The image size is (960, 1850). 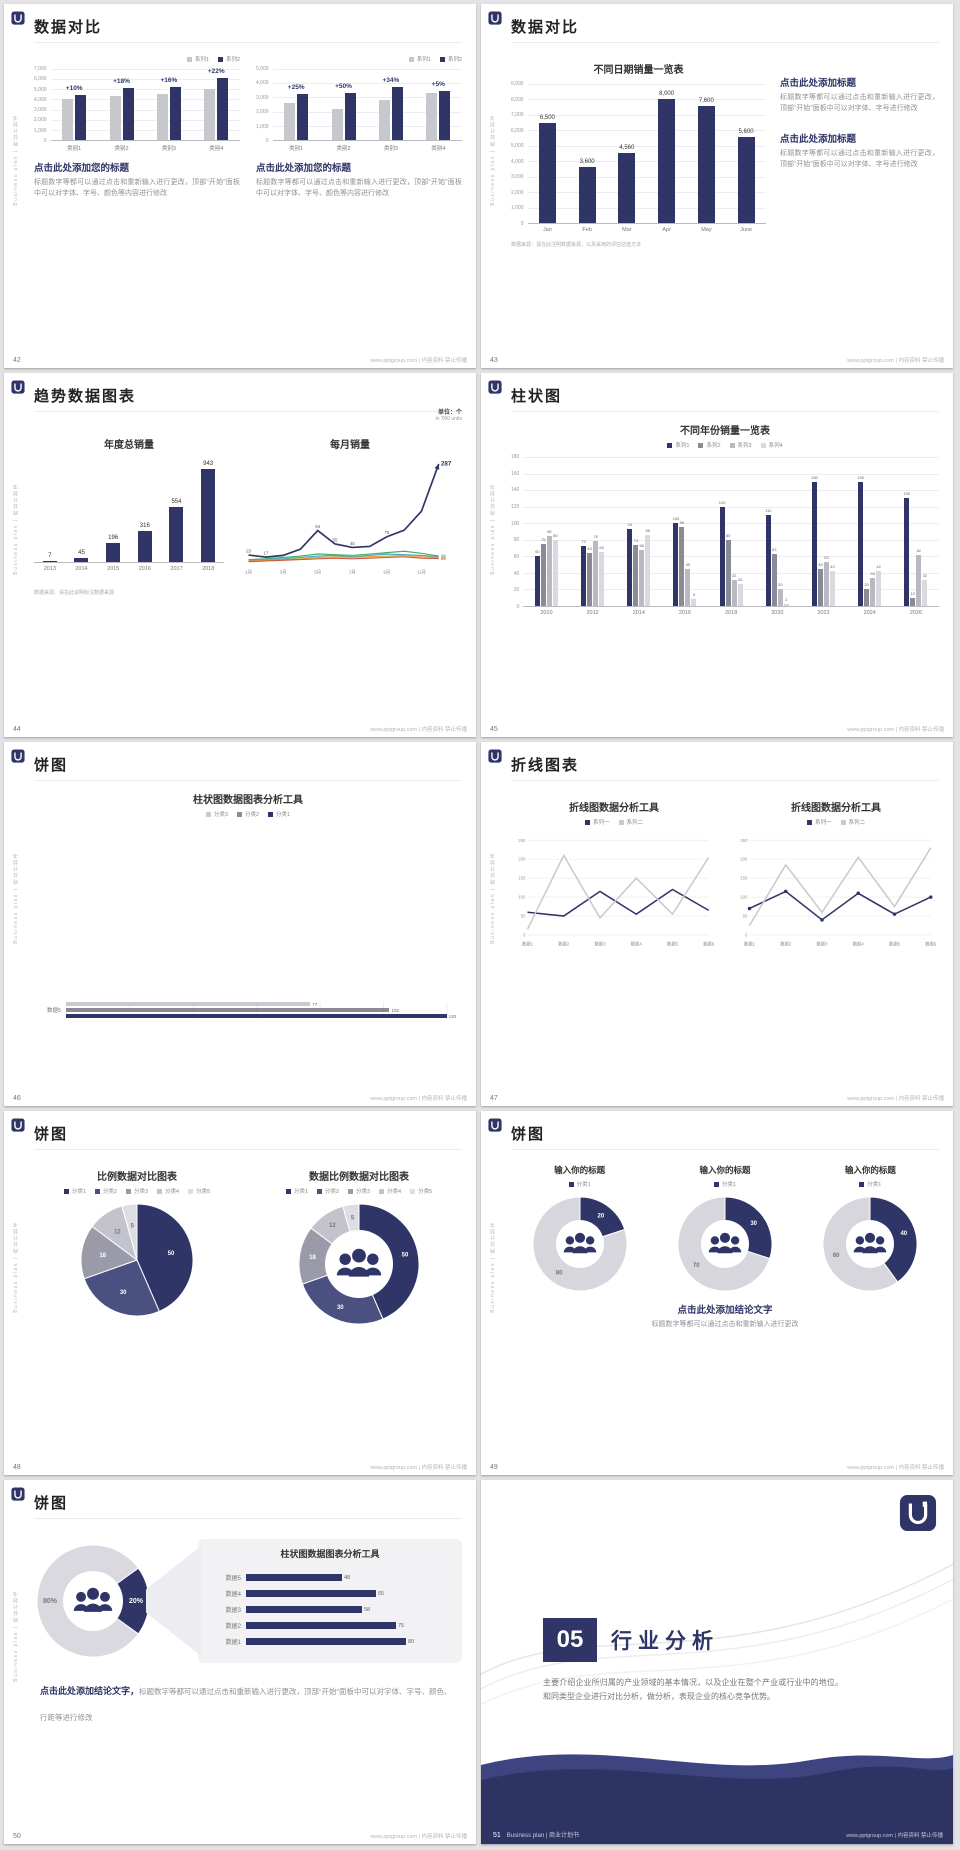 What do you see at coordinates (576, 245) in the screenshot?
I see `data-source-note: 数据来源：请在此注明数据来源，以及采用的评估估值方法` at bounding box center [576, 245].